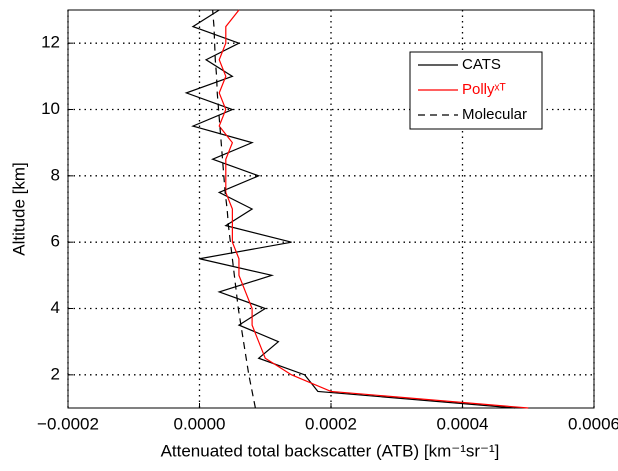 Image resolution: width=618 pixels, height=471 pixels. Describe the element at coordinates (55, 307) in the screenshot. I see `y-tick-label: 4` at that location.